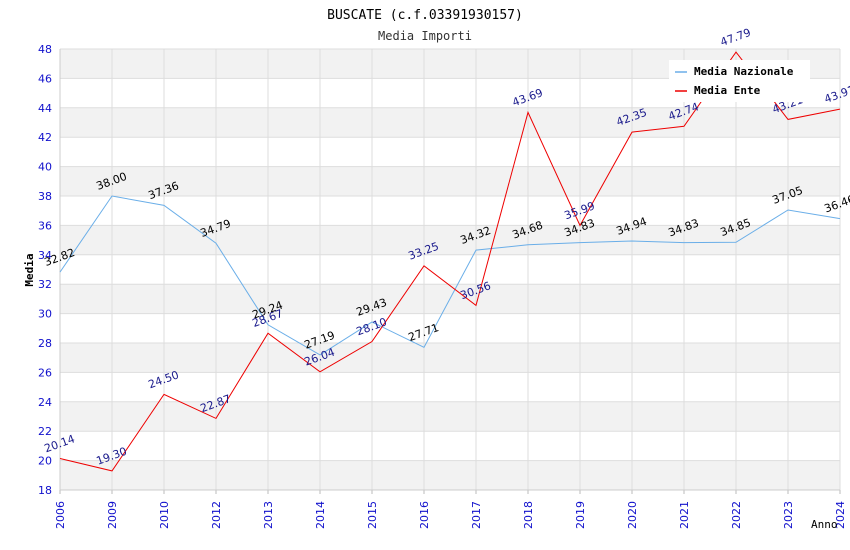 The image size is (850, 550). Describe the element at coordinates (45, 284) in the screenshot. I see `y-tick-label: 32` at that location.